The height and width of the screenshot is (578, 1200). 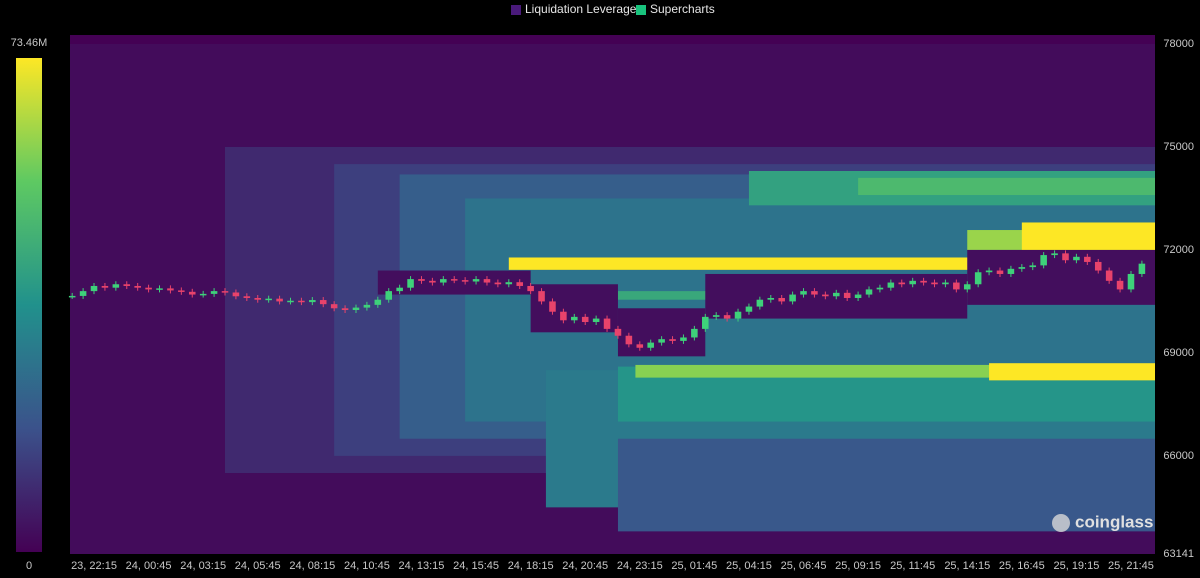 What do you see at coordinates (858, 566) in the screenshot?
I see `x-tick-label: 25, 09:15` at bounding box center [858, 566].